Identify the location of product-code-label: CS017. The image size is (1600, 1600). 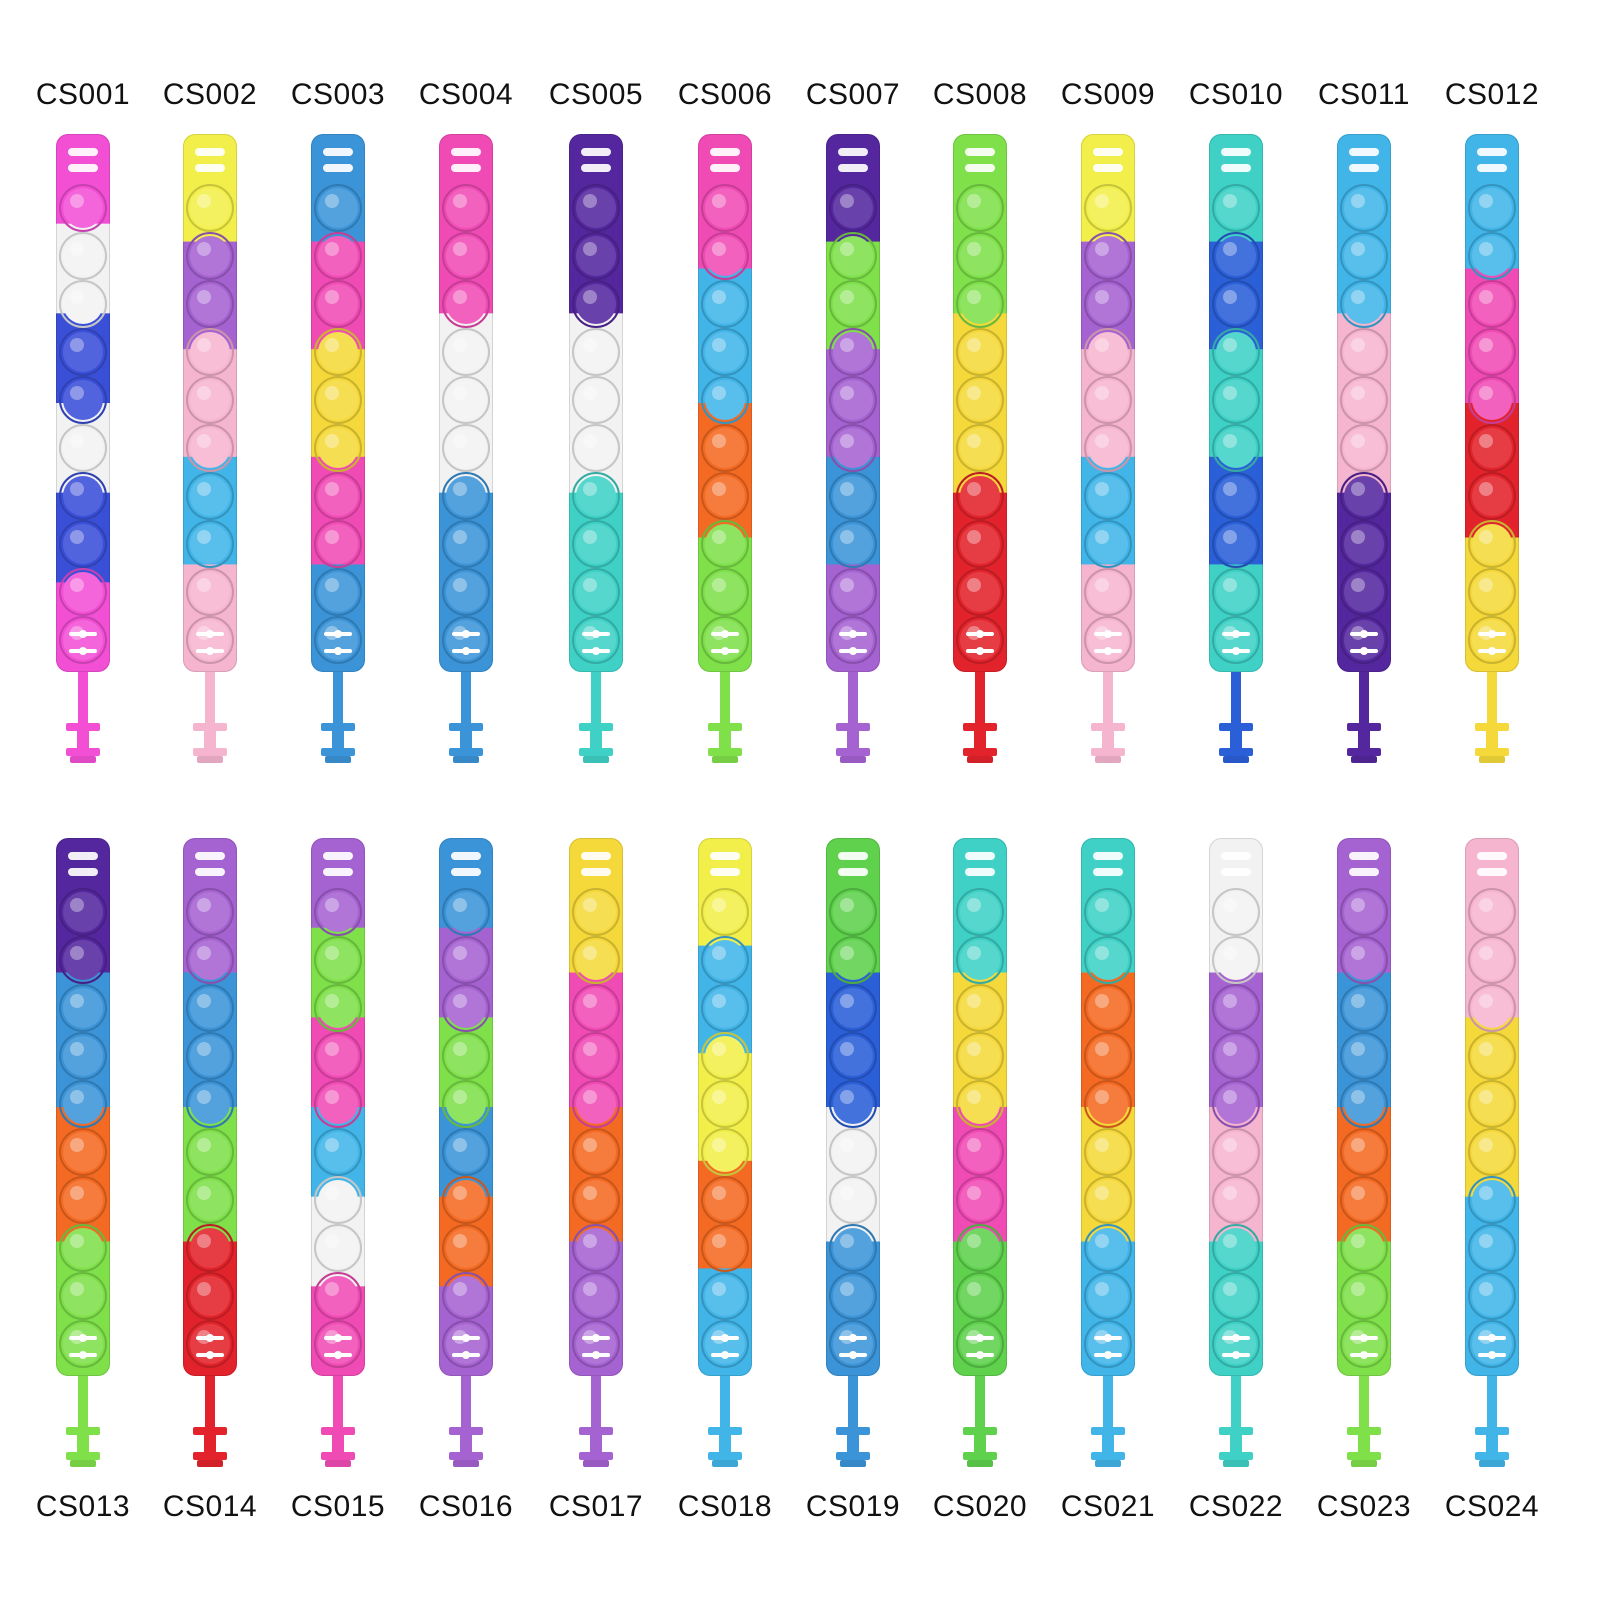
(596, 1506).